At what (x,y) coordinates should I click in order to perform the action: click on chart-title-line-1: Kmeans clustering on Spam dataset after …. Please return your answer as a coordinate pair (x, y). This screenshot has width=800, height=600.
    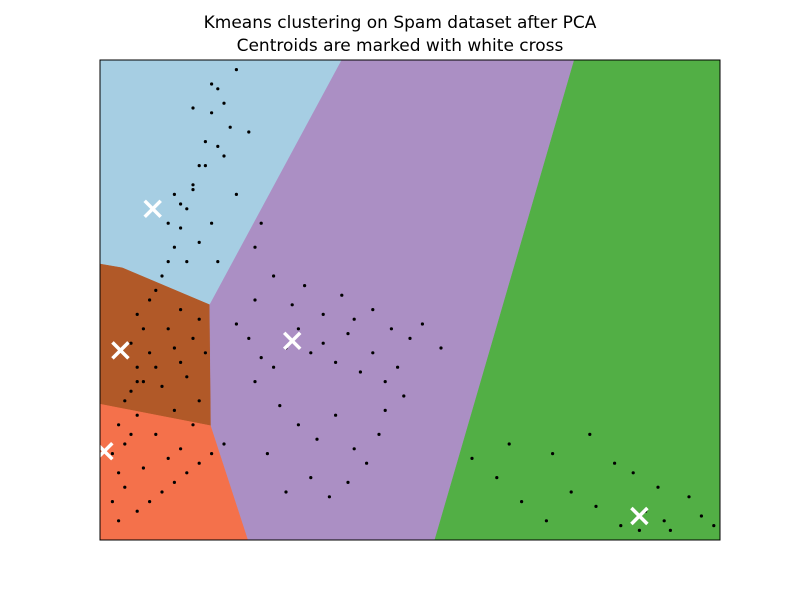
    Looking at the image, I should click on (400, 23).